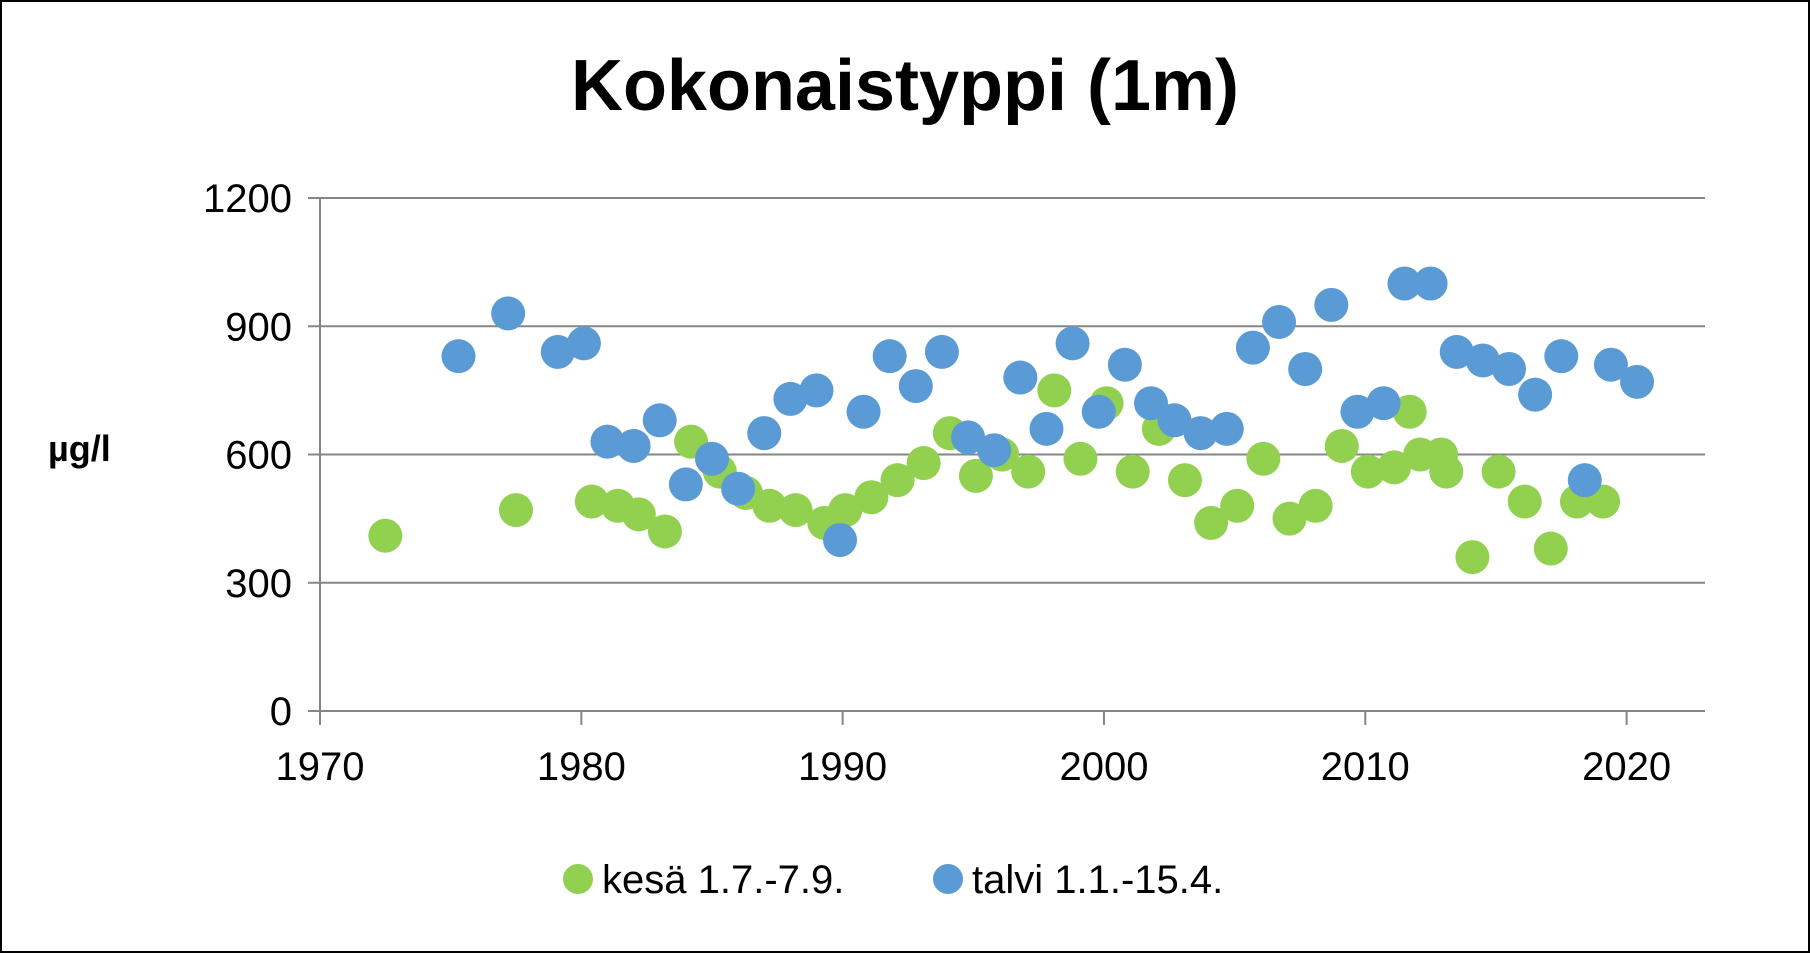 Image resolution: width=1810 pixels, height=953 pixels. I want to click on x-tick-labels: 1970 1980 1990 2000 2010 2020, so click(974, 767).